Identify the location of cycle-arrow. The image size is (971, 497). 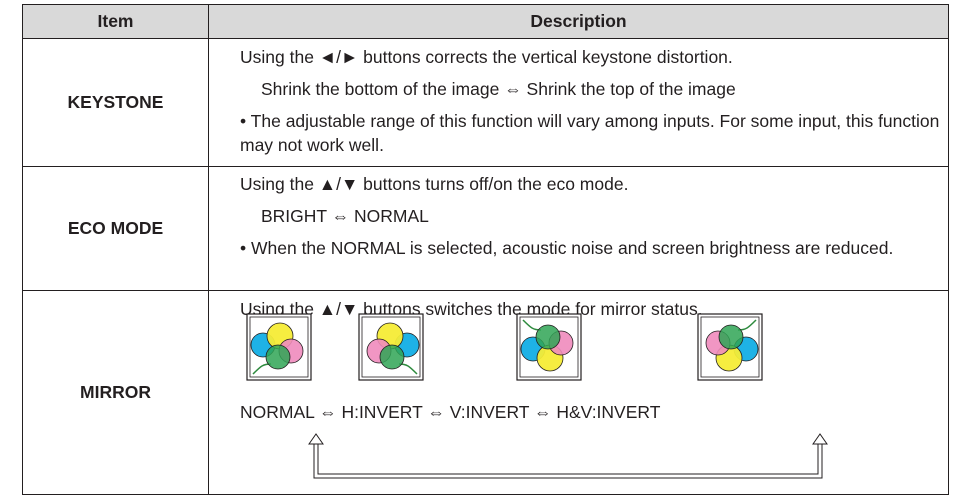
(568, 456).